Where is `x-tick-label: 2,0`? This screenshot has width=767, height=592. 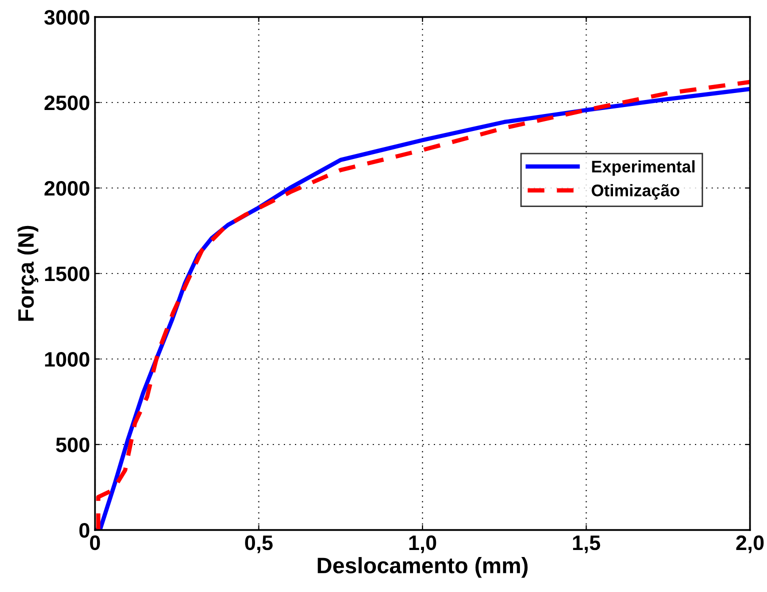
x-tick-label: 2,0 is located at coordinates (750, 544).